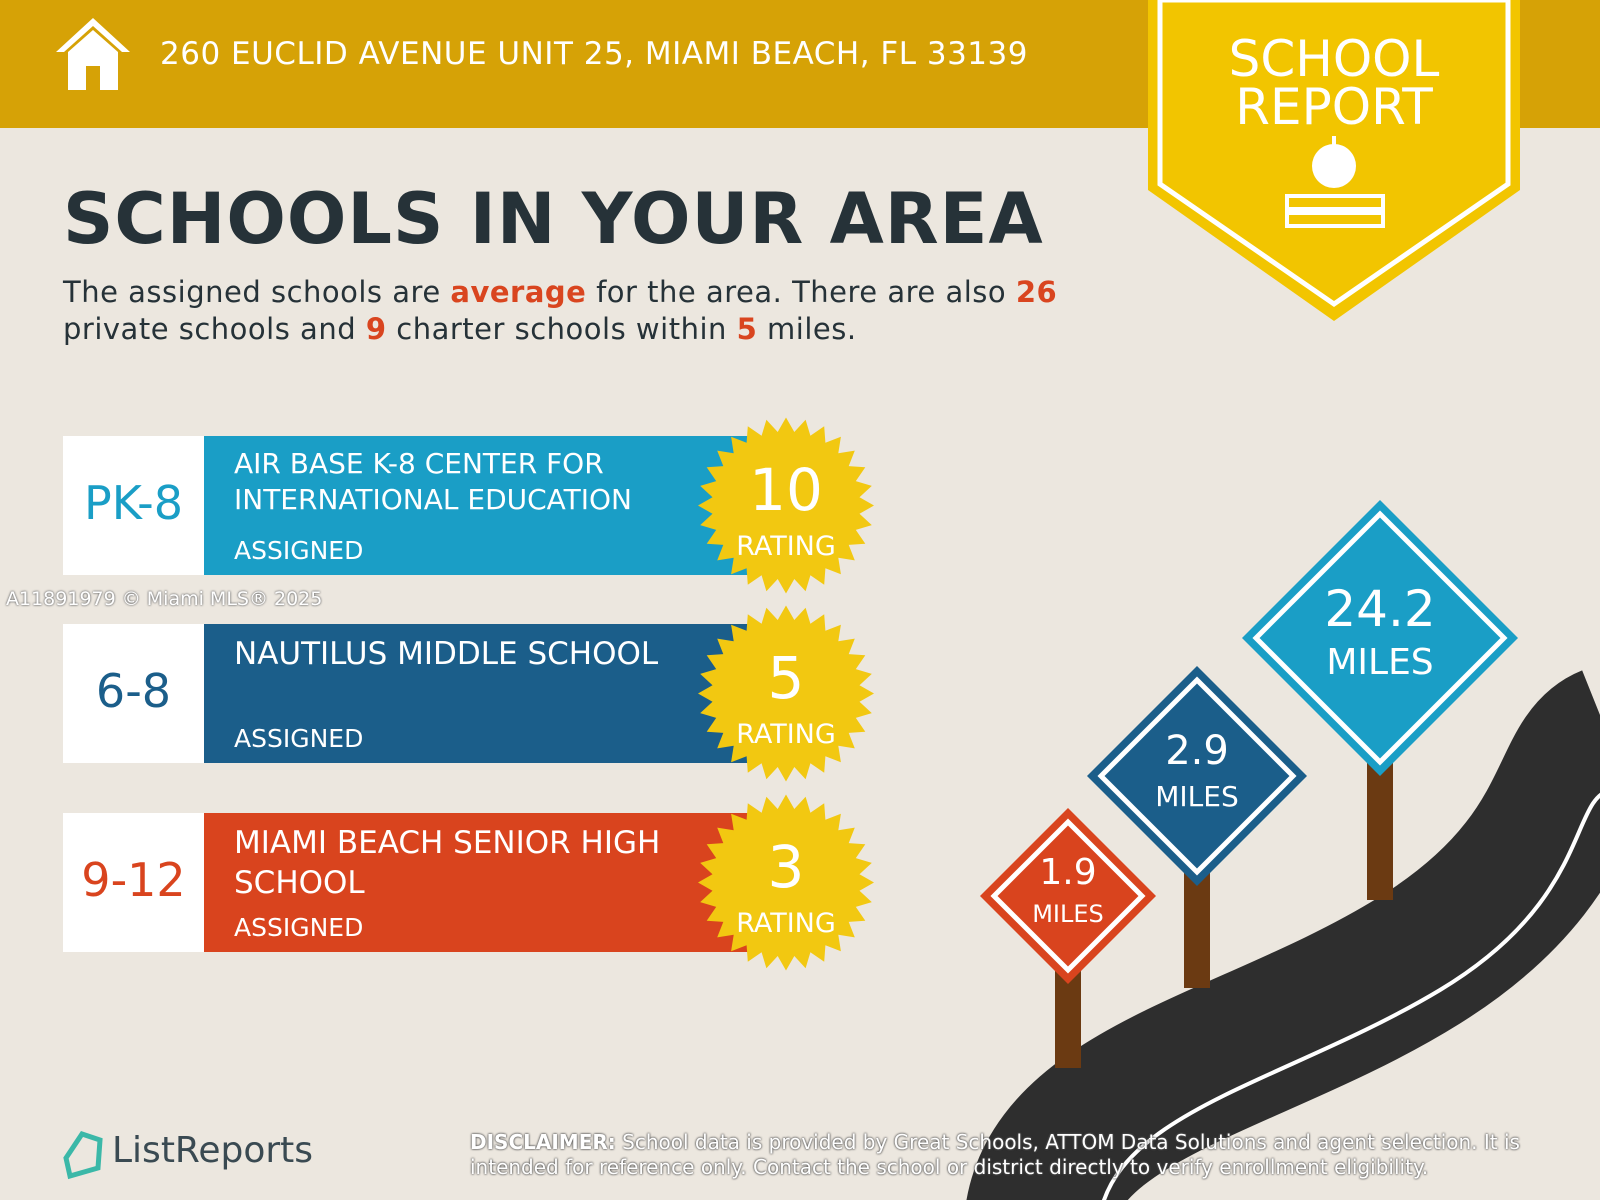 This screenshot has width=1600, height=1200. What do you see at coordinates (210, 329) in the screenshot?
I see `intro-text: private schools and` at bounding box center [210, 329].